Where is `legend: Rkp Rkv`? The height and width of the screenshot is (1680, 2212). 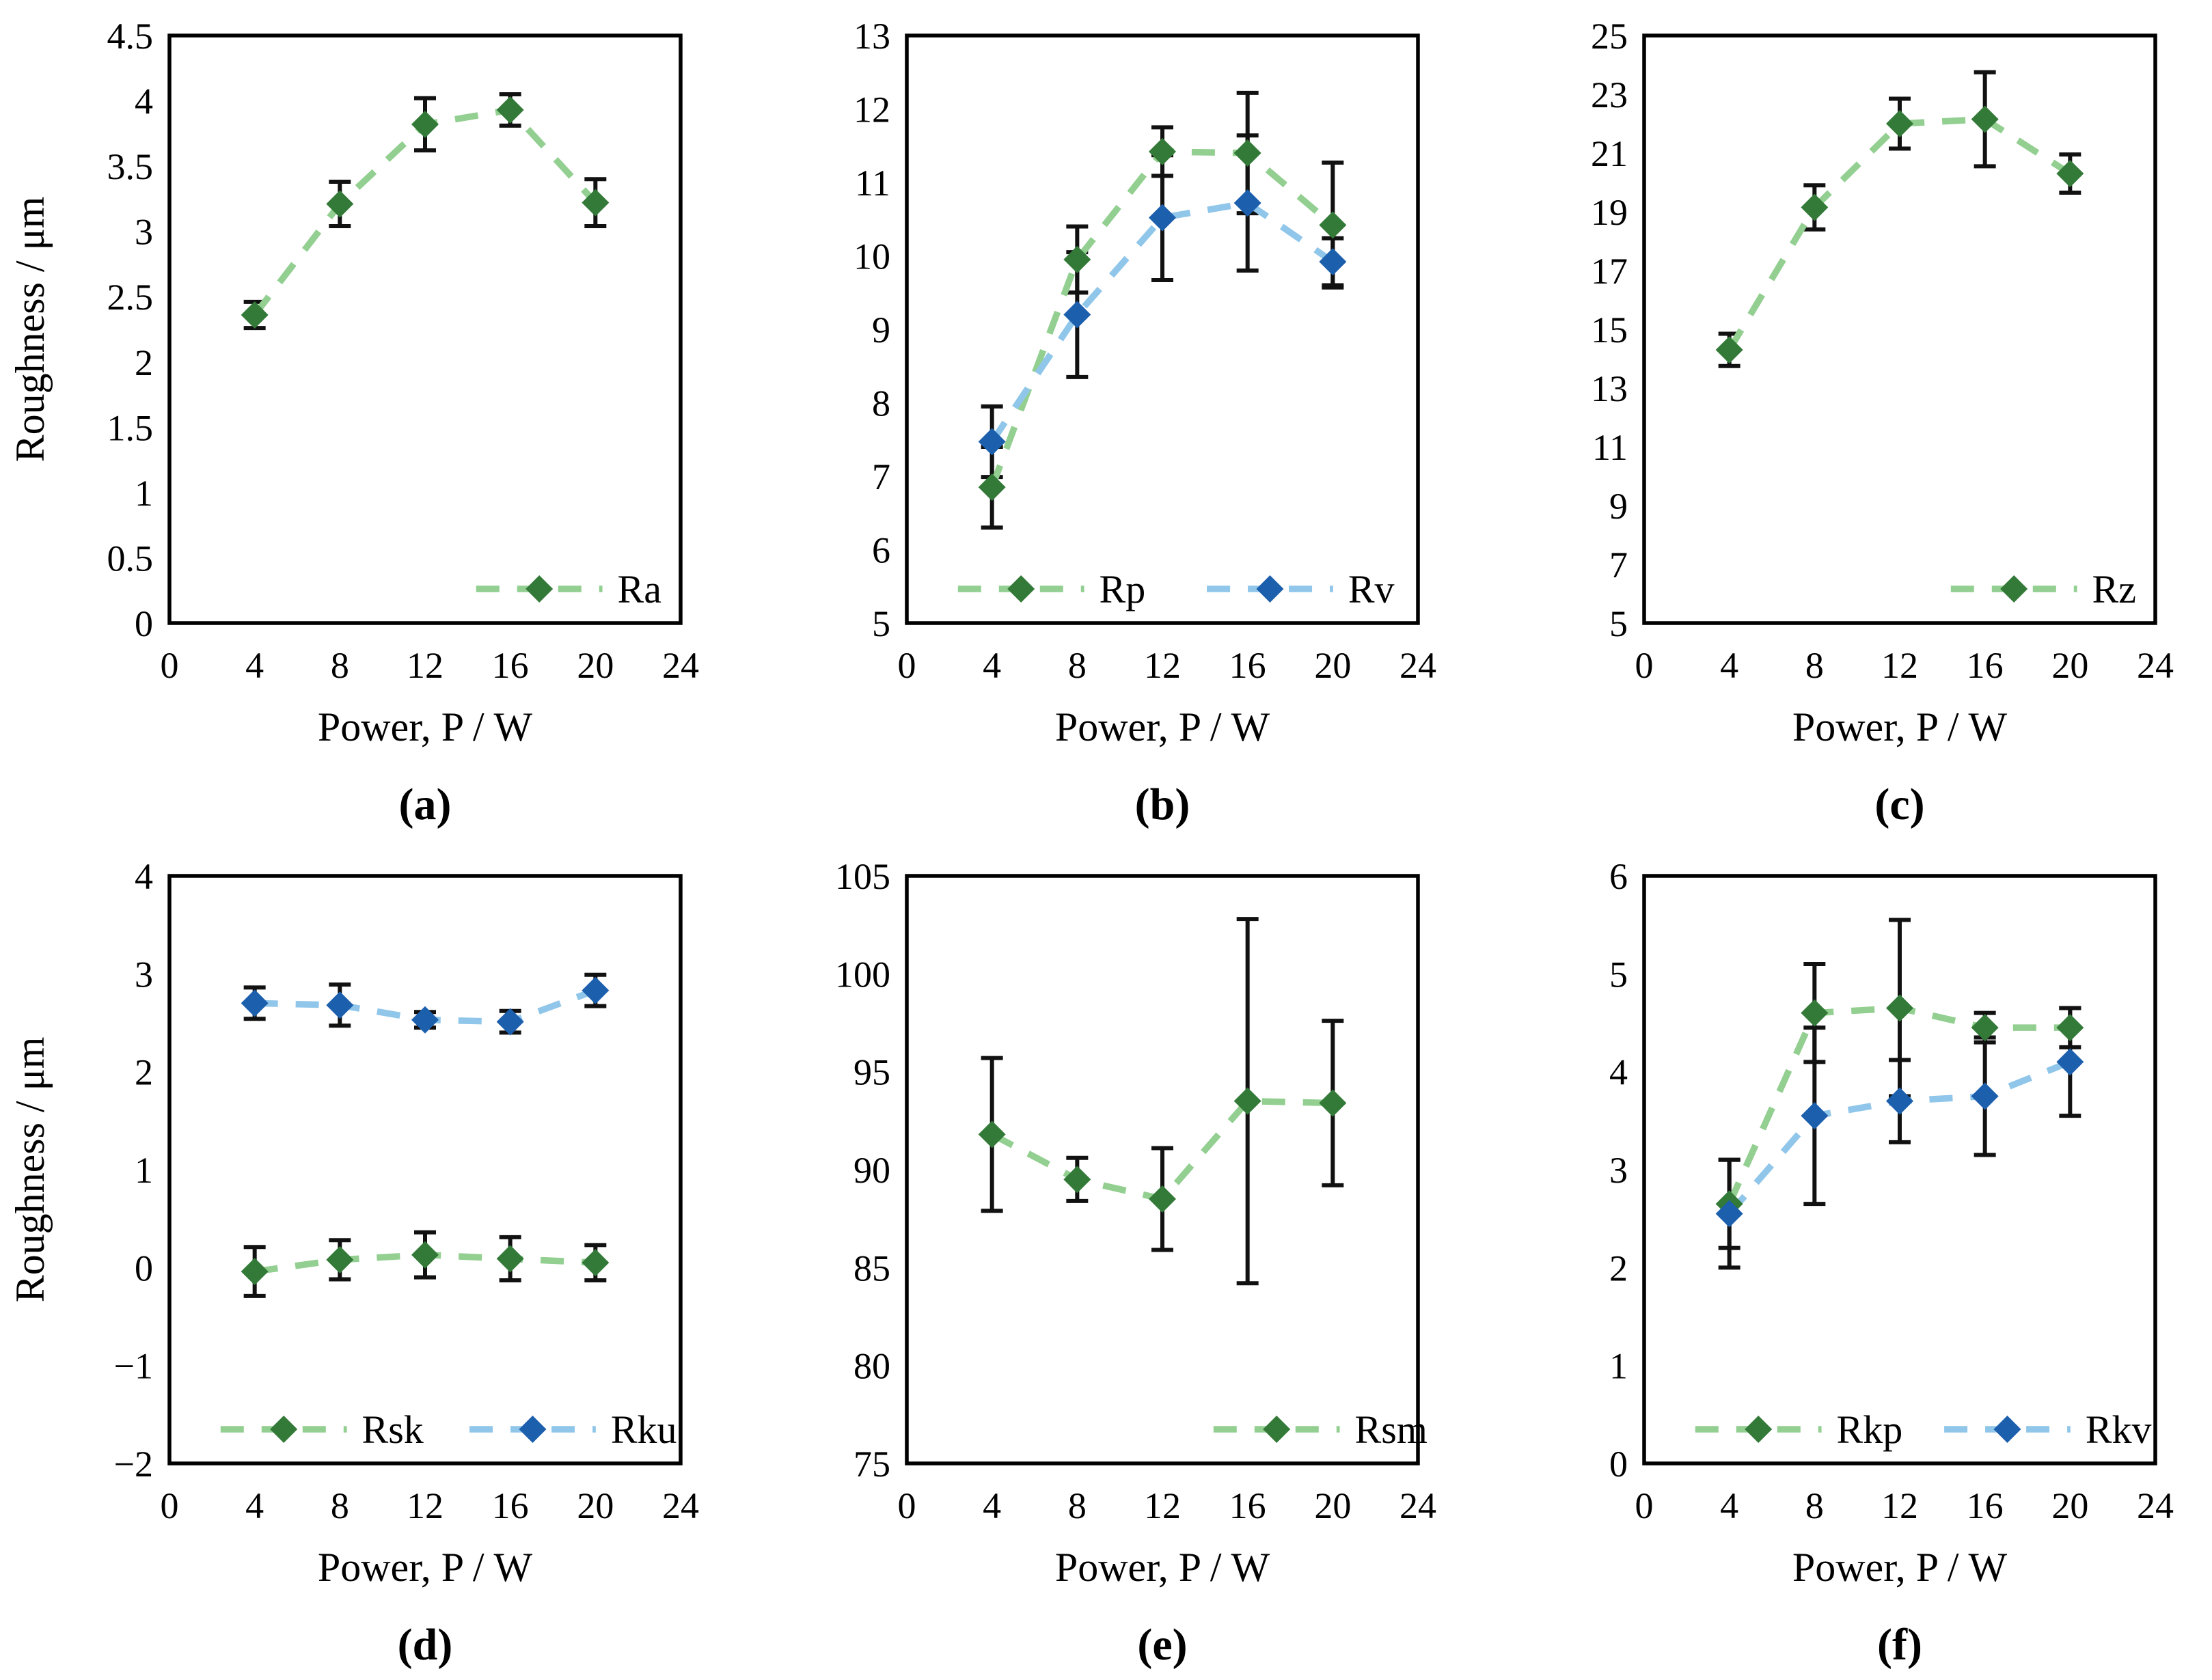
legend: Rkp Rkv is located at coordinates (1924, 1429).